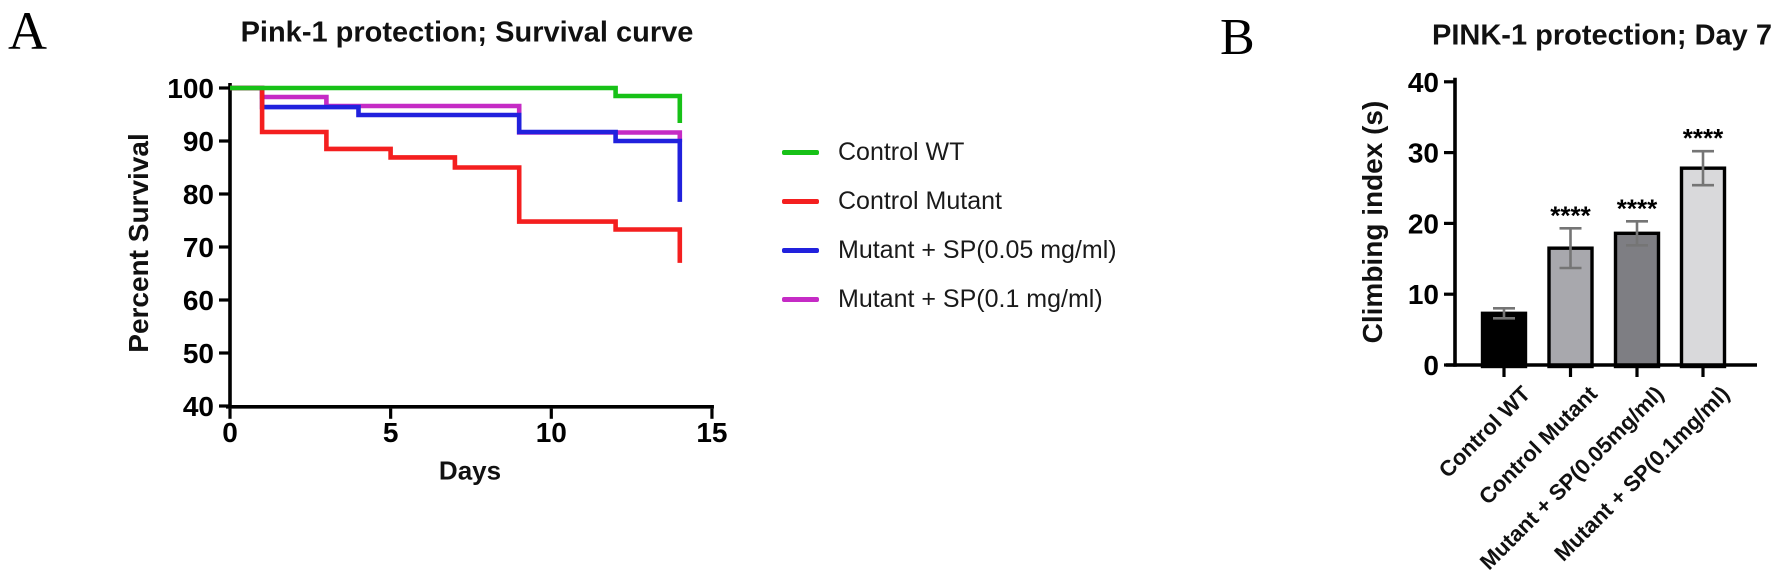 The image size is (1772, 580). I want to click on panel-b-label: B, so click(1237, 37).